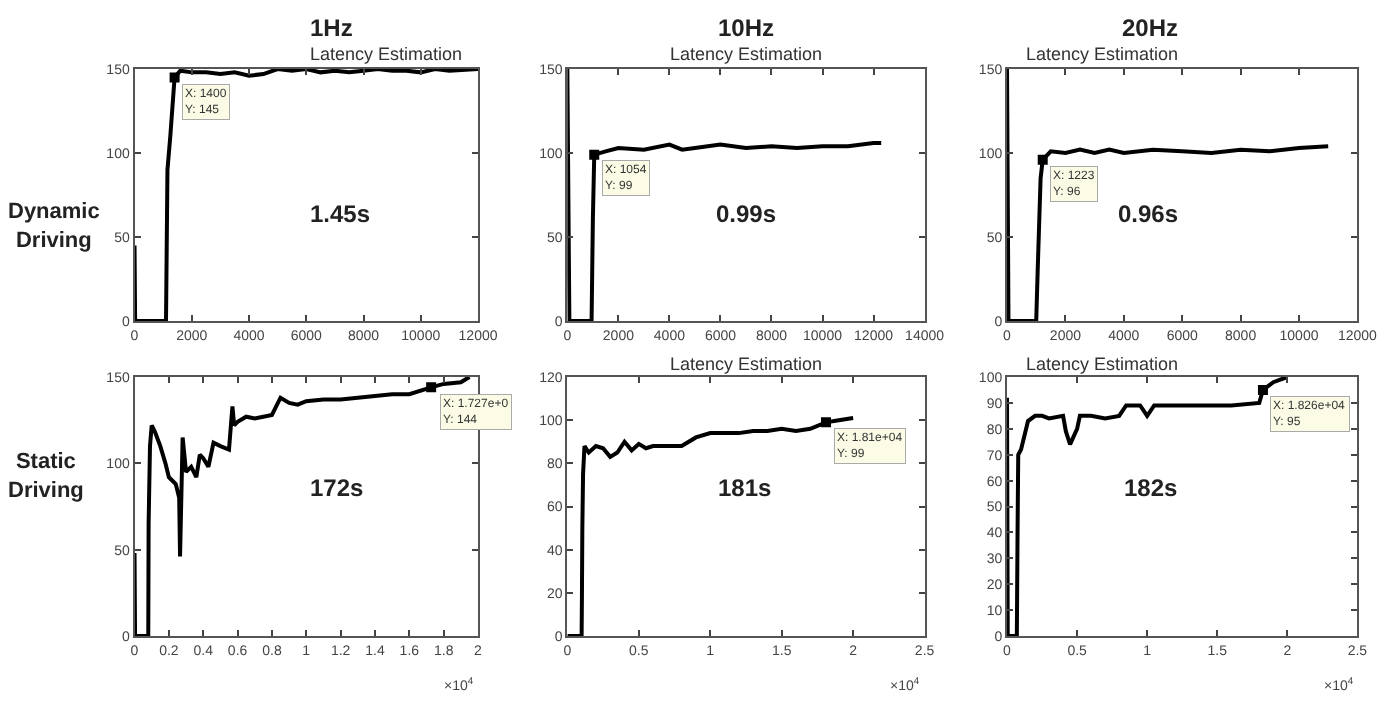 The image size is (1398, 718). Describe the element at coordinates (1151, 488) in the screenshot. I see `annotation: 182s` at that location.